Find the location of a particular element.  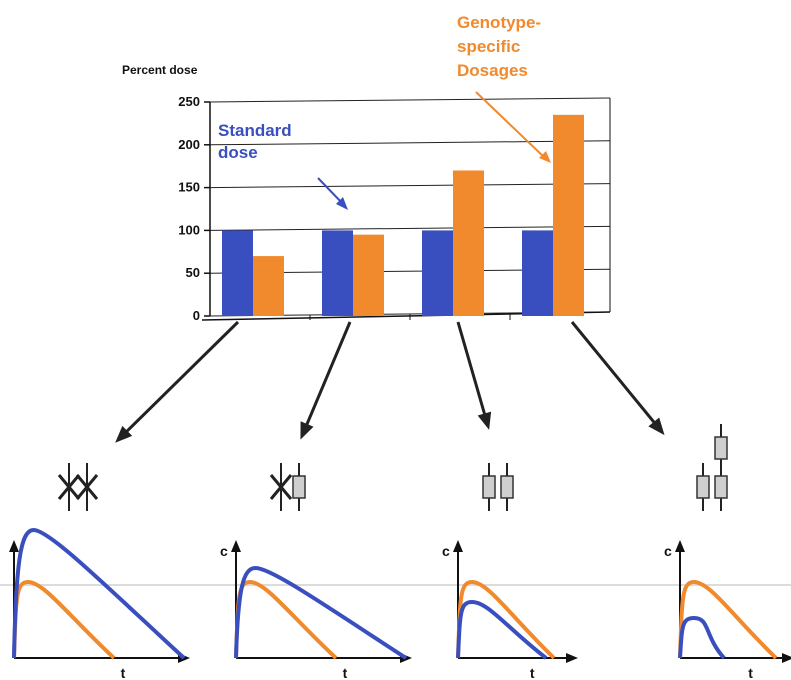

y-tick-label: 200 is located at coordinates (189, 144).